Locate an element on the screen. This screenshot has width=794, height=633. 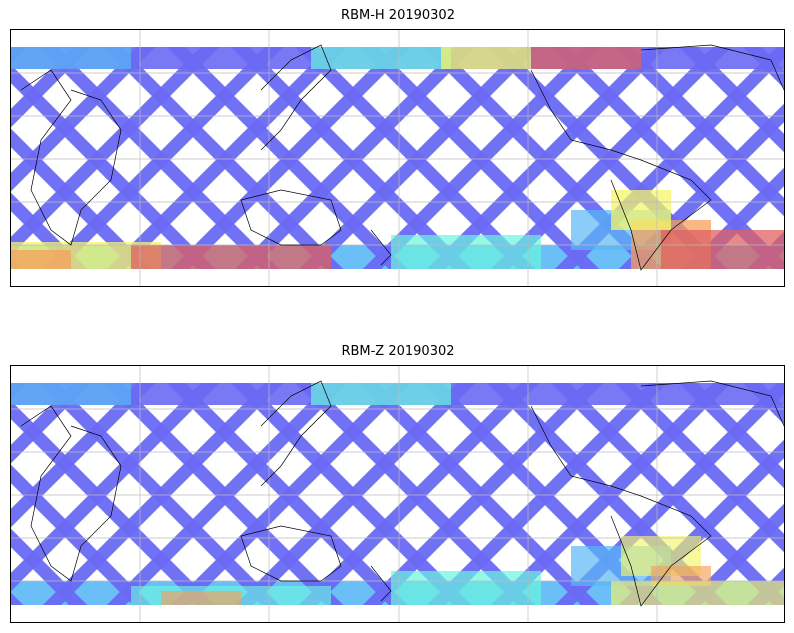
map-title-rbm-h: RBM-H 20190302 is located at coordinates (398, 15).